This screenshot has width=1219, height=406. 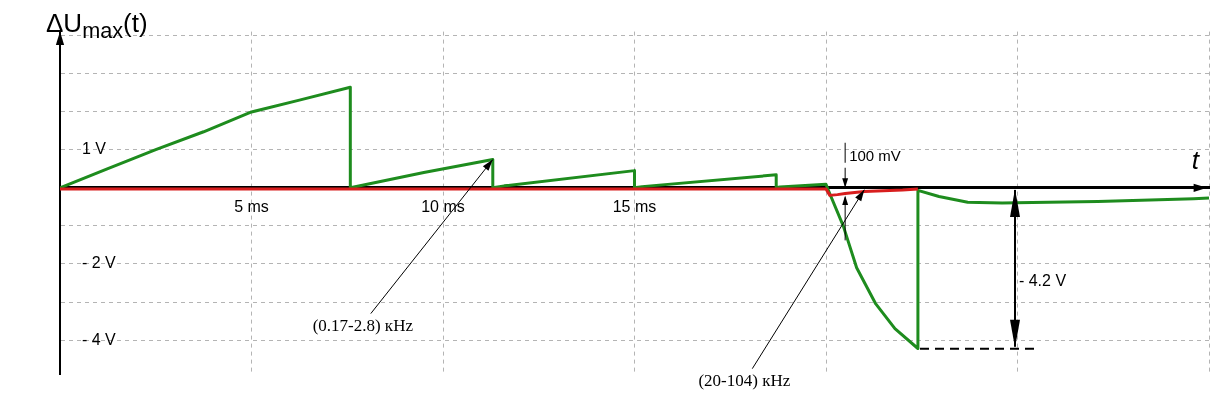 I want to click on x-tick-label: 10 ms, so click(x=443, y=206).